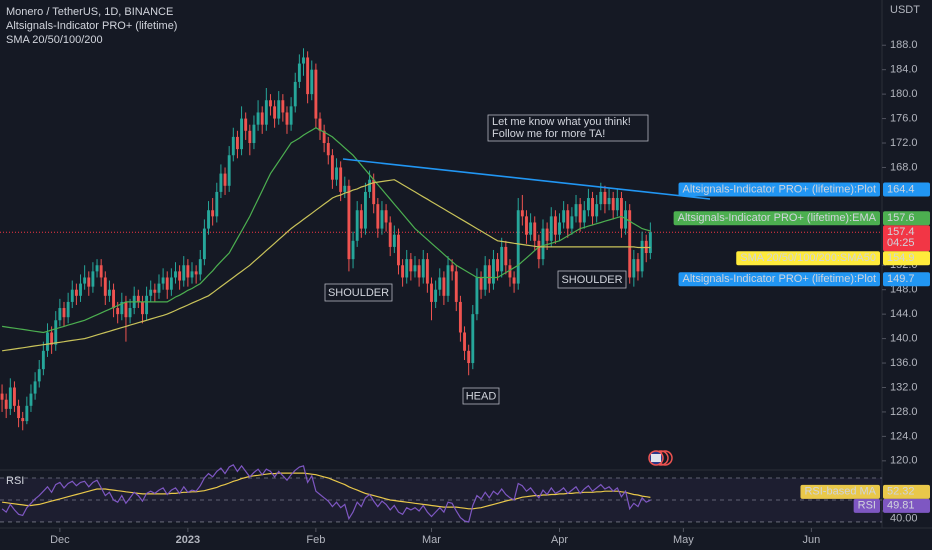 The image size is (932, 550). Describe the element at coordinates (326, 491) in the screenshot. I see `rsi-ma-line` at that location.